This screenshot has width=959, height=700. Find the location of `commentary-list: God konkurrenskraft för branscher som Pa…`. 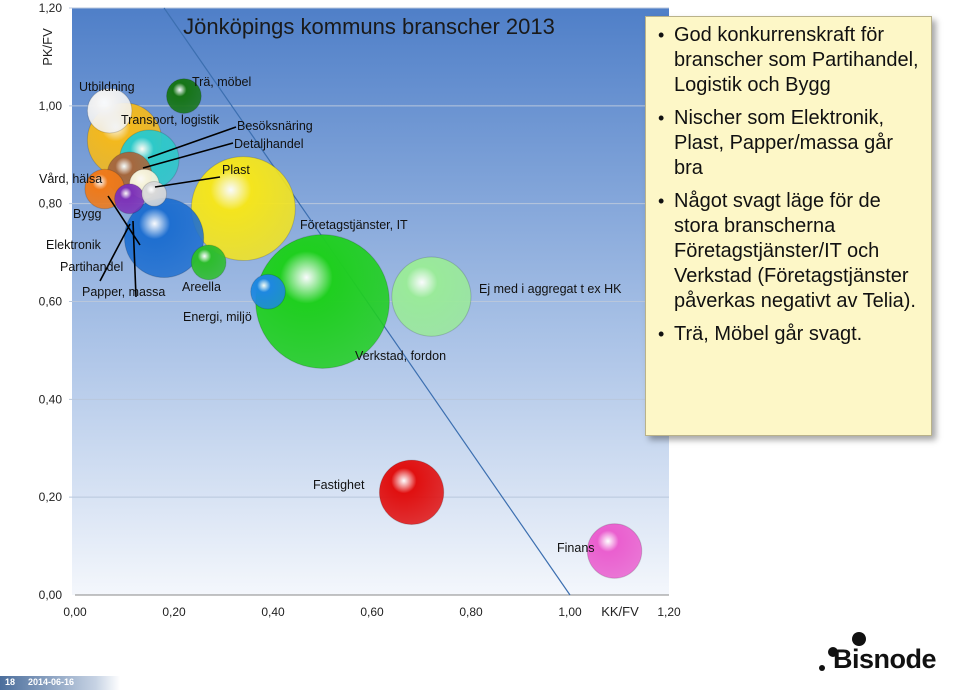

commentary-list: God konkurrenskraft för branscher som Pa… is located at coordinates (789, 185).